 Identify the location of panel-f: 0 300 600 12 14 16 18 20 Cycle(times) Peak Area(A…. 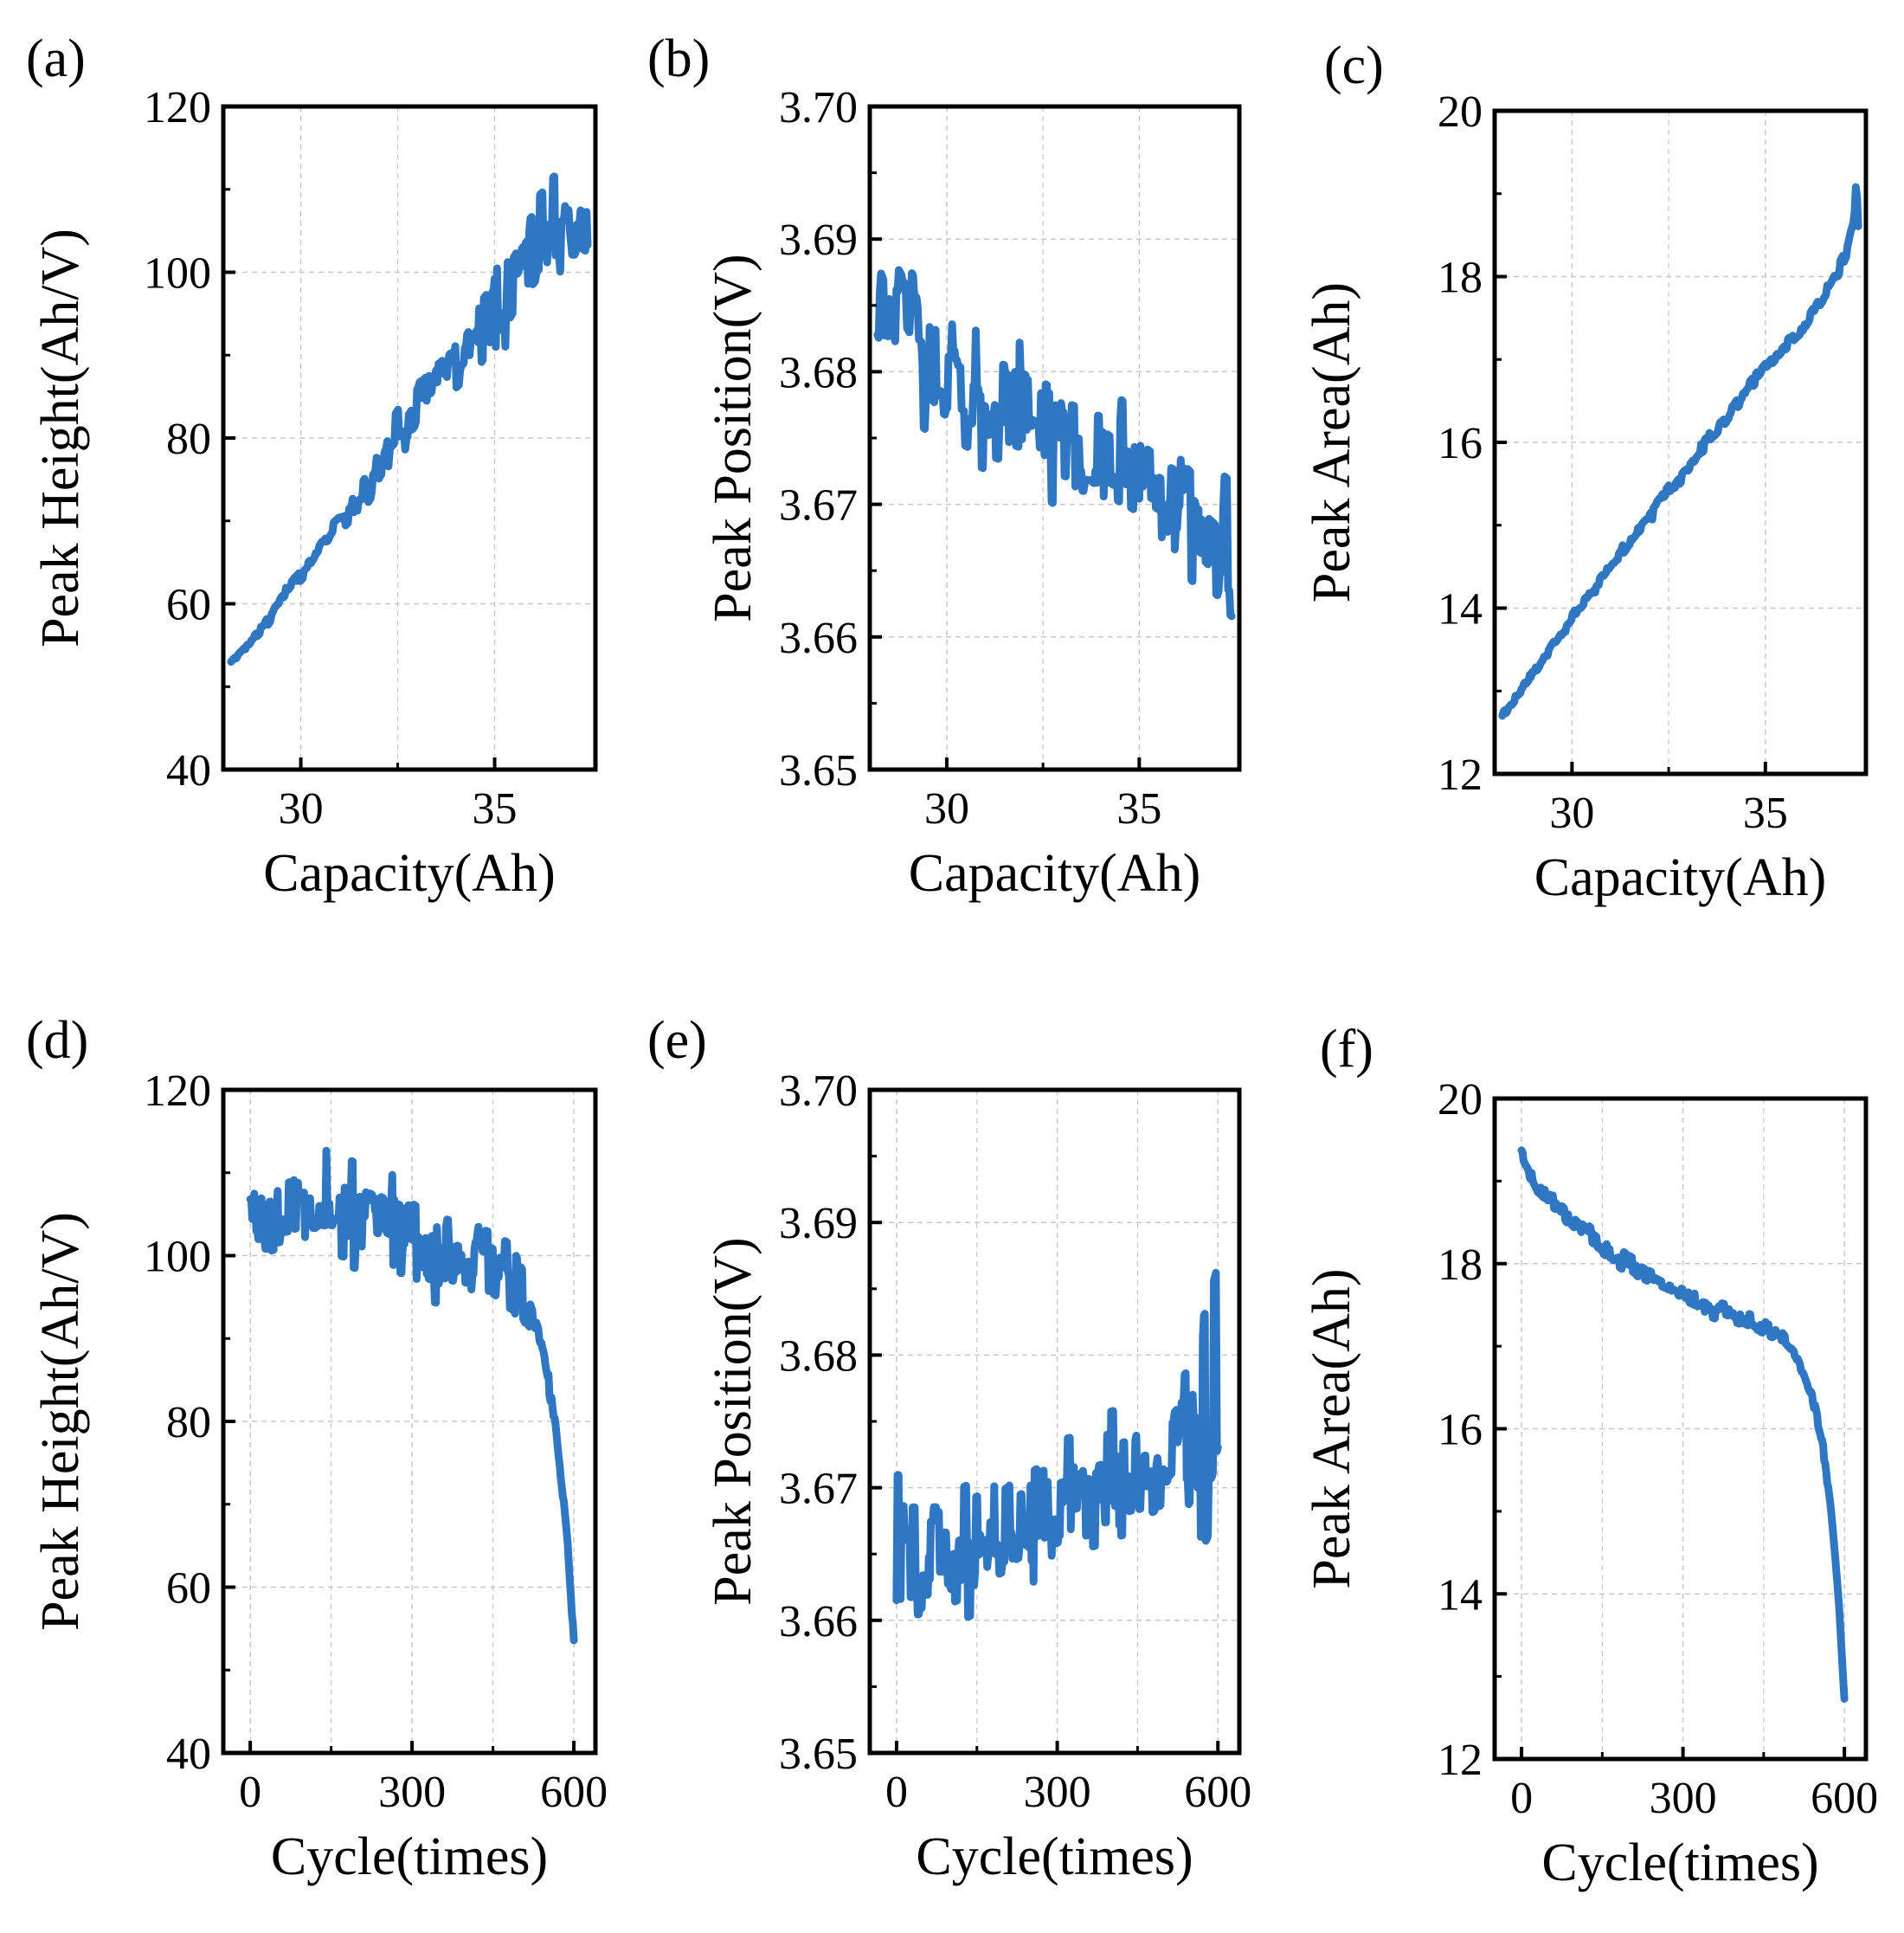
(1590, 1456).